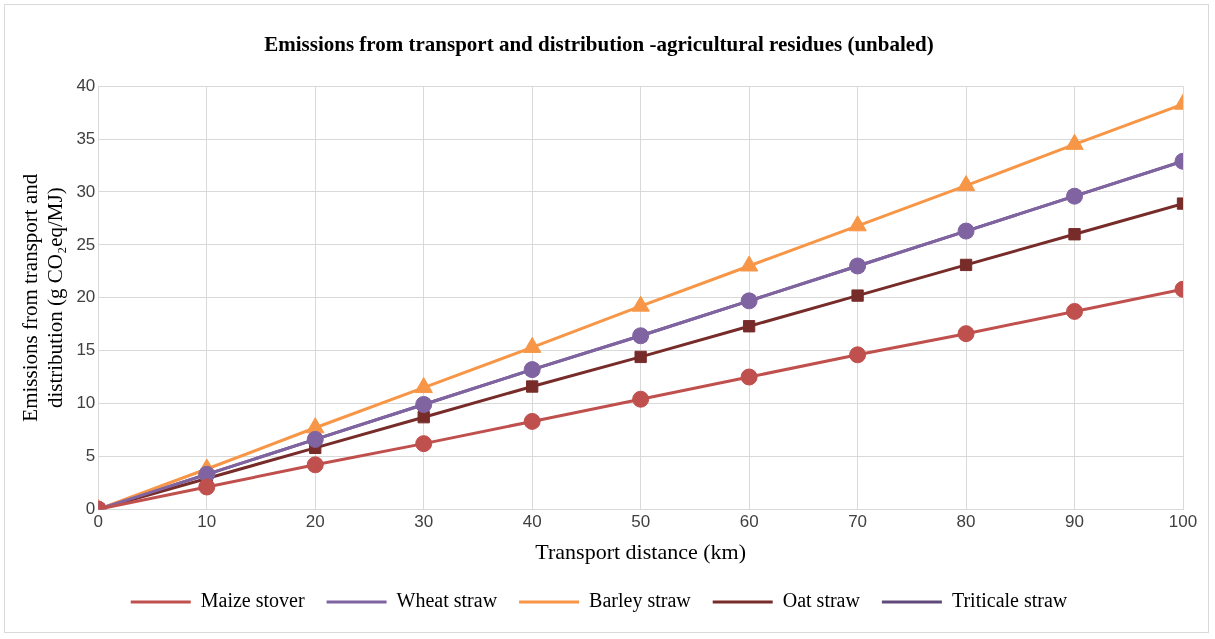 This screenshot has width=1215, height=639. I want to click on chart-title: Emissions from transport and distribution -agricultural residues (unbaled), so click(599, 44).